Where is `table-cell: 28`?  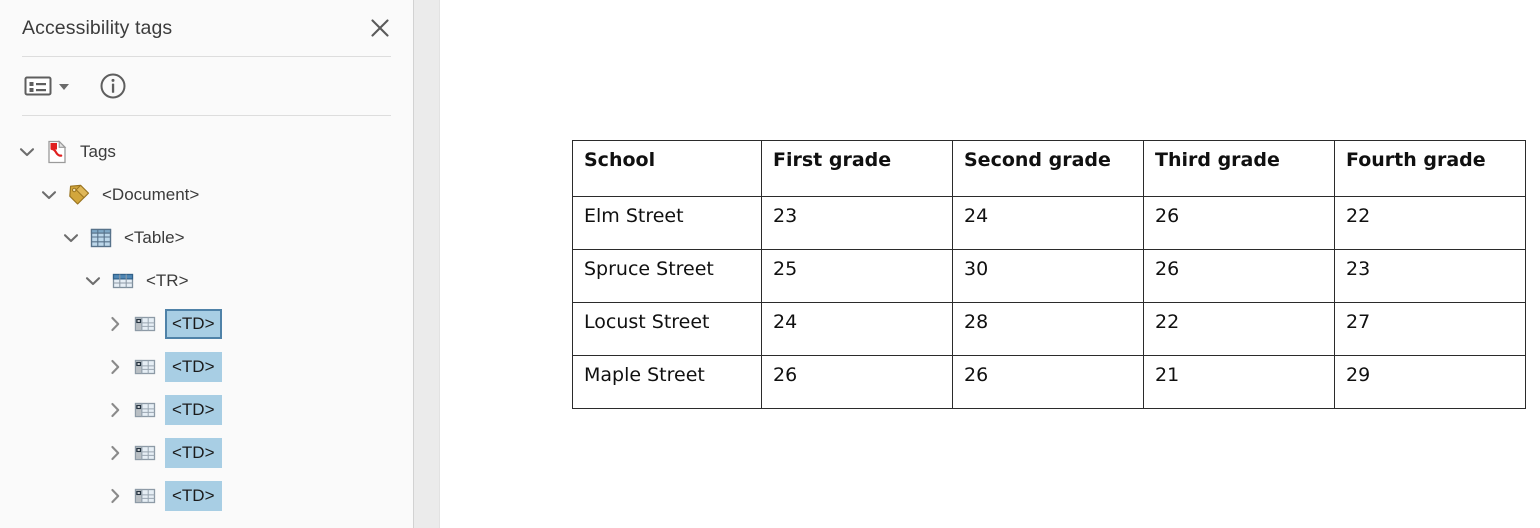
table-cell: 28 is located at coordinates (1048, 329).